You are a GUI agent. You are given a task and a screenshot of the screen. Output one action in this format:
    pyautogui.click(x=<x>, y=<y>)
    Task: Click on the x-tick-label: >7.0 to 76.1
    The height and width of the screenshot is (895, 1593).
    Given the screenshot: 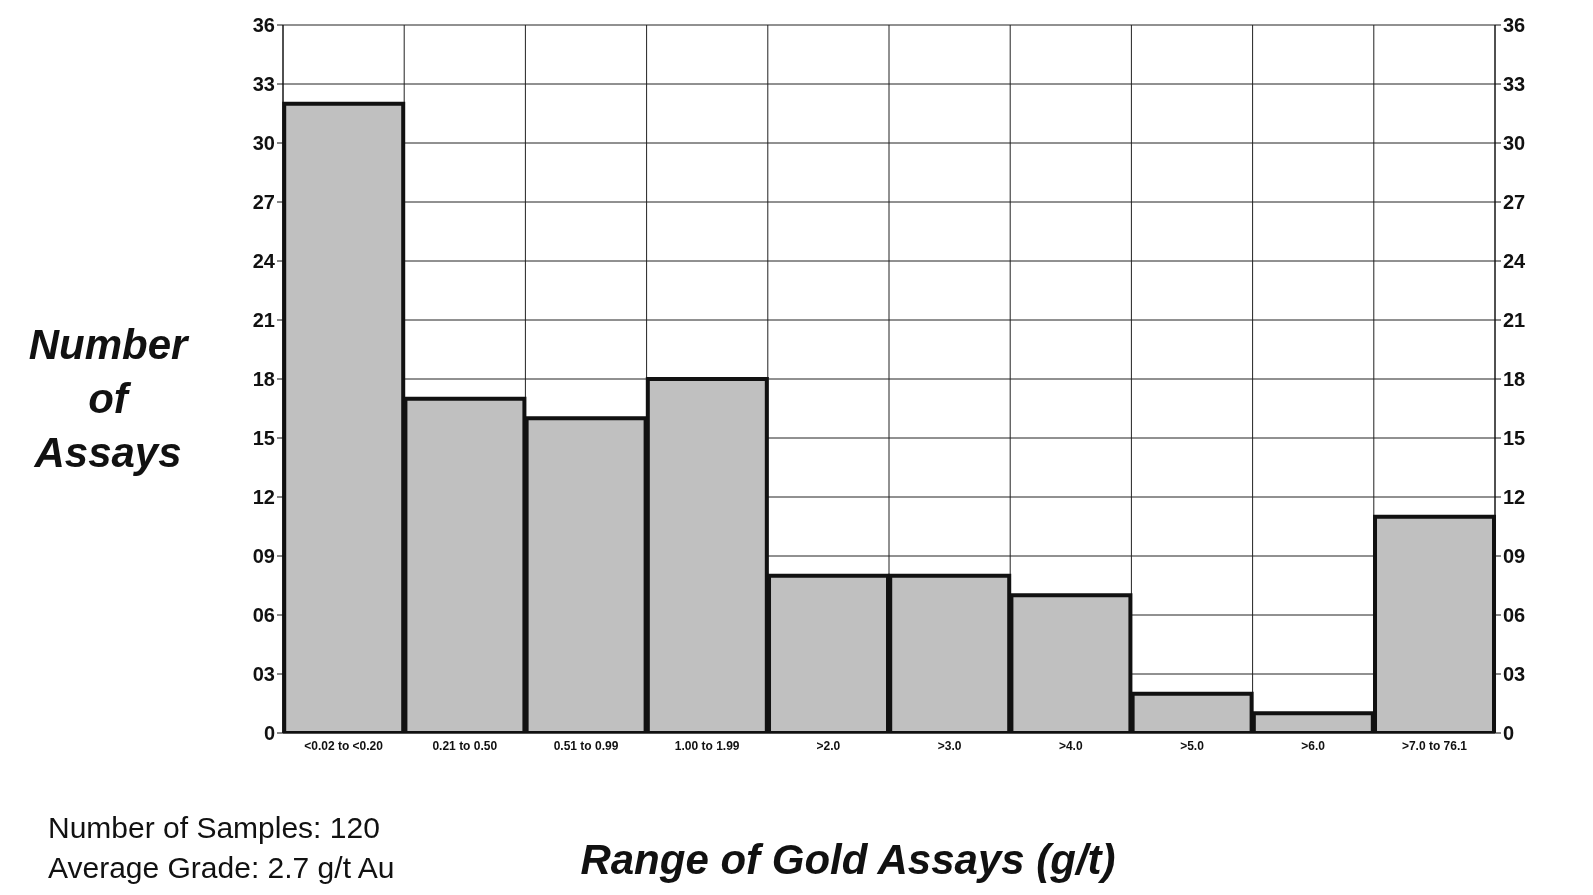 What is the action you would take?
    pyautogui.click(x=1434, y=745)
    